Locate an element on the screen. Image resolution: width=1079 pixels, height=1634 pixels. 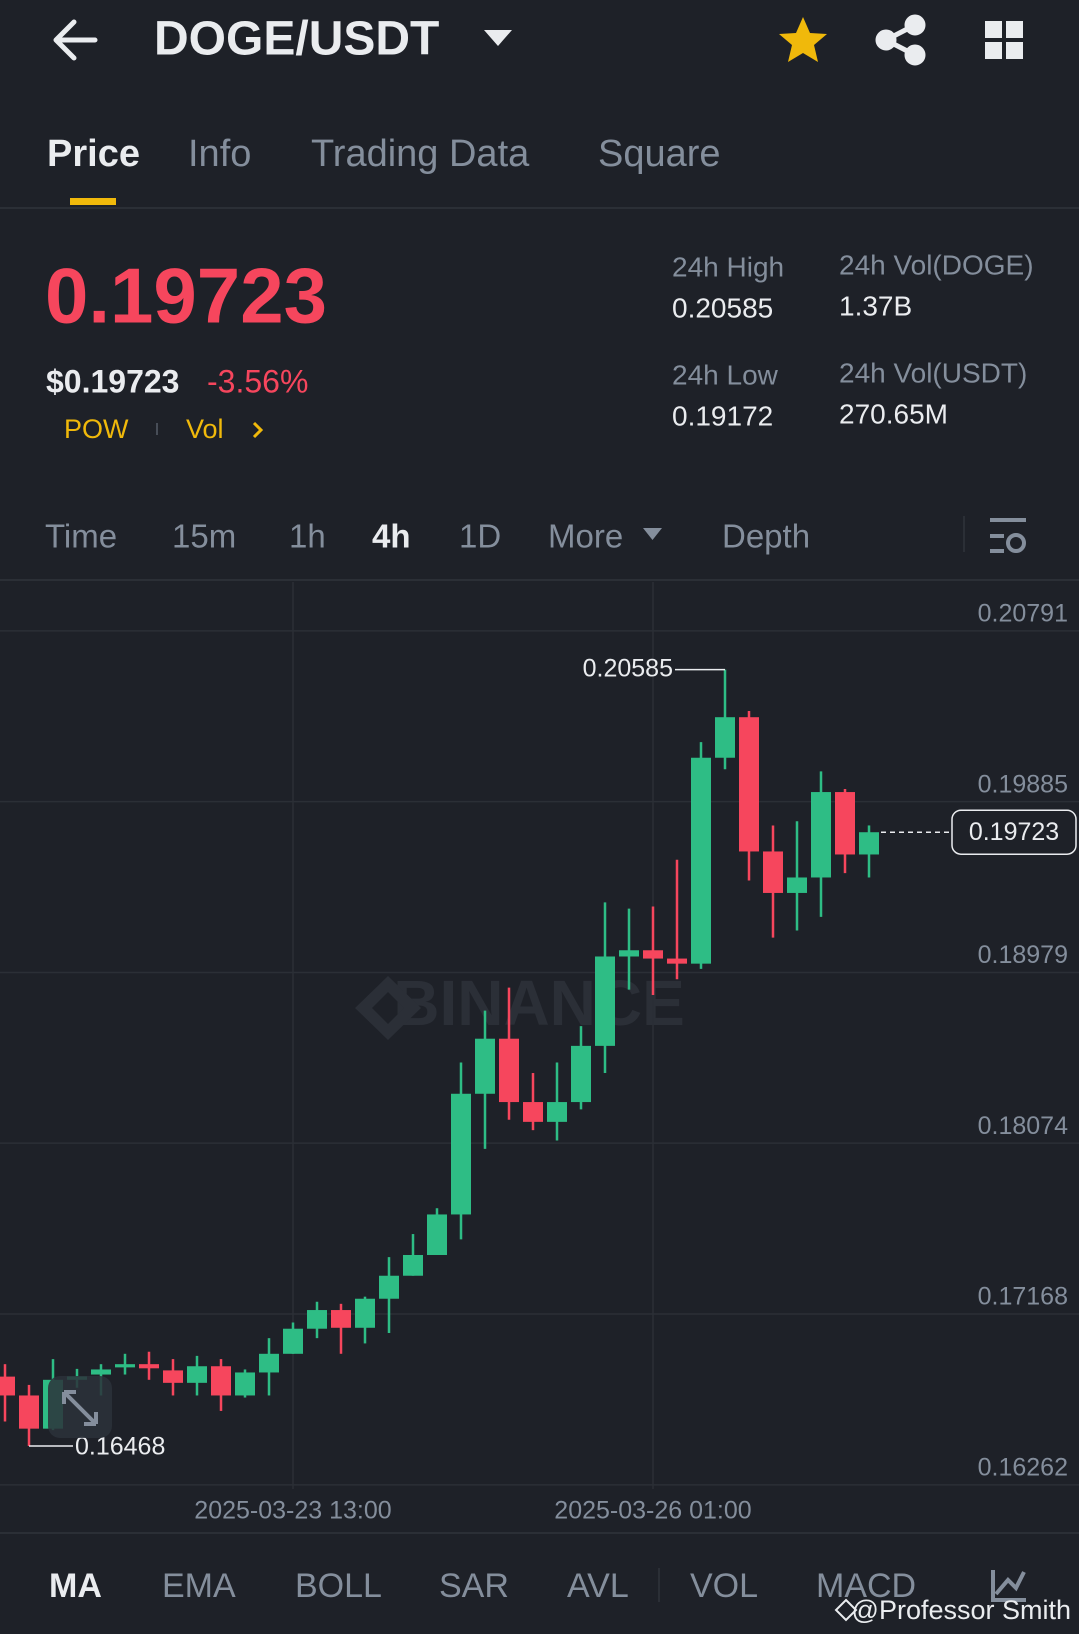
indicator-tab: EMA is located at coordinates (199, 1586).